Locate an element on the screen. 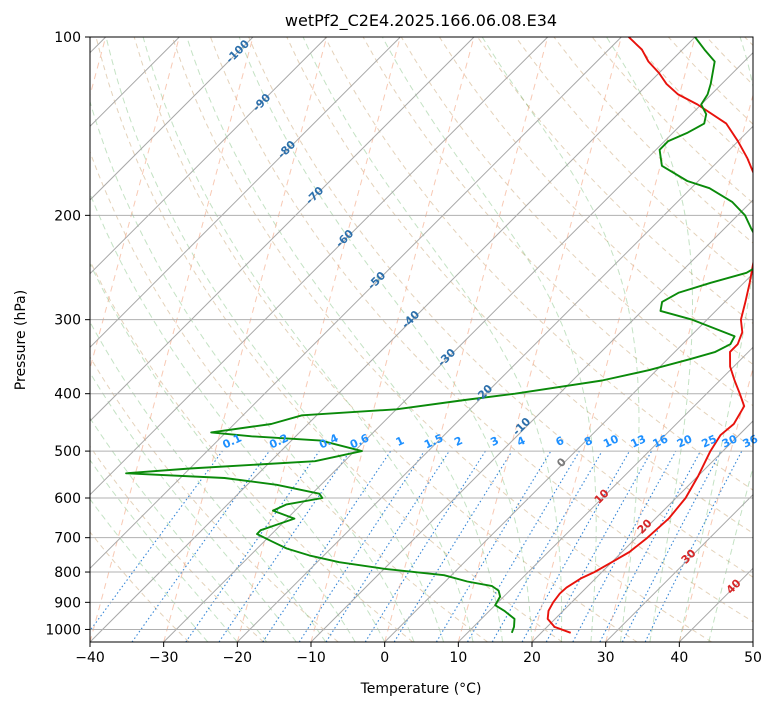 Image resolution: width=775 pixels, height=708 pixels. mixing-ratio-label: 25 is located at coordinates (708, 441).